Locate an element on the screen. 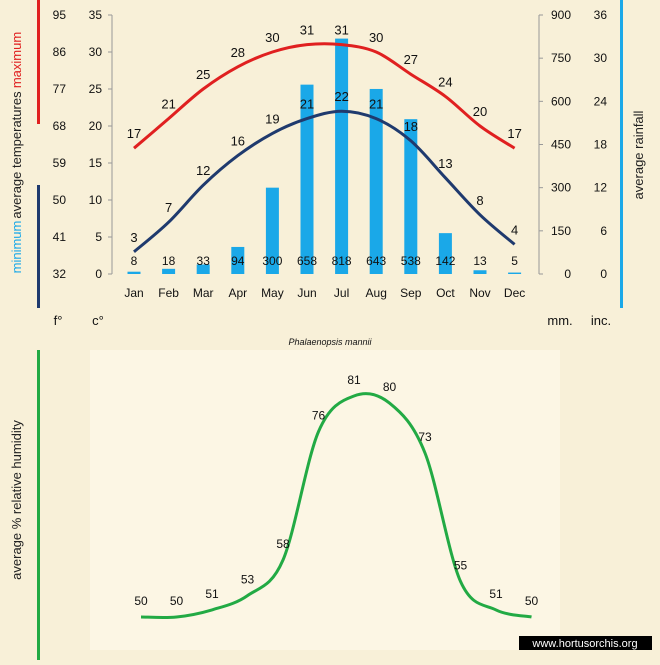 The height and width of the screenshot is (665, 660). mm-tick-label: 0 is located at coordinates (567, 274).